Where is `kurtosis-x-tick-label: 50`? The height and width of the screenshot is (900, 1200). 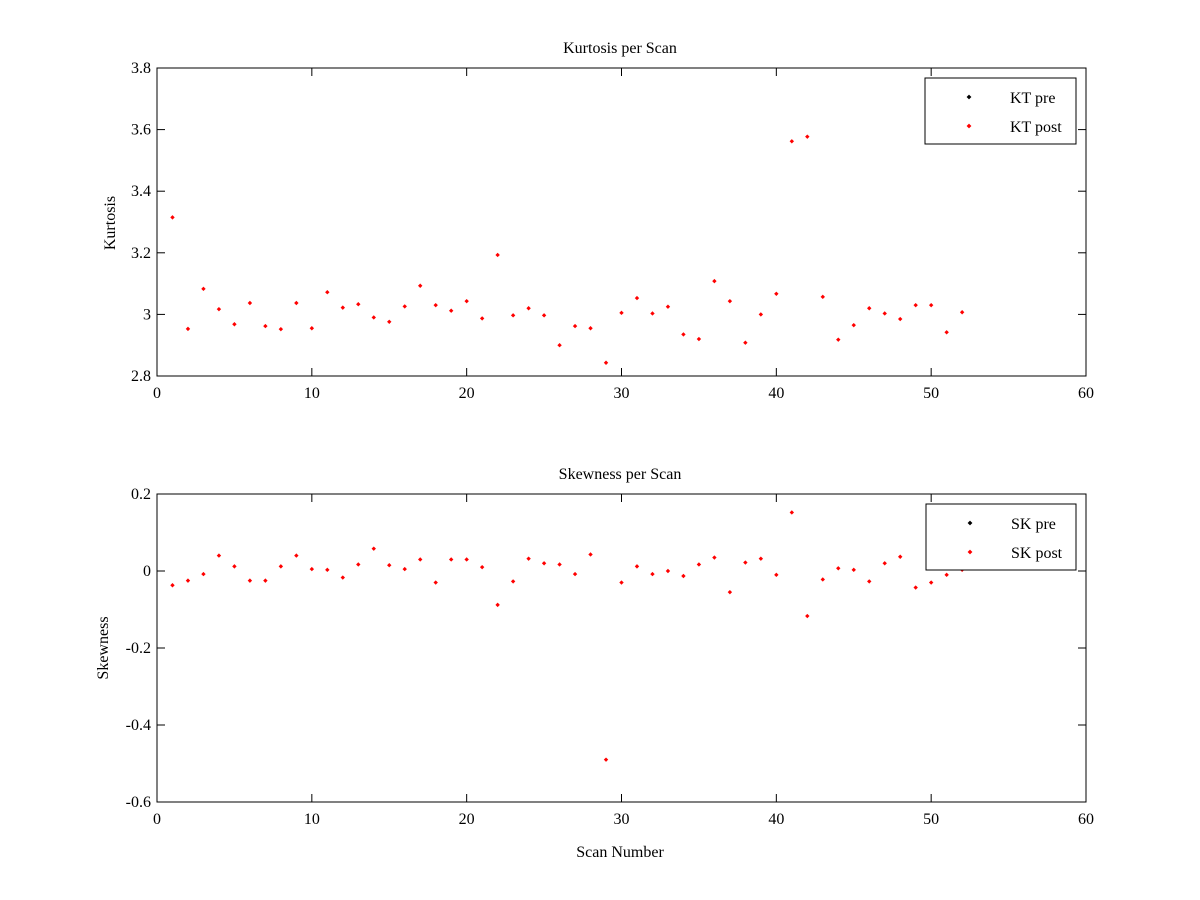
kurtosis-x-tick-label: 50 is located at coordinates (931, 393).